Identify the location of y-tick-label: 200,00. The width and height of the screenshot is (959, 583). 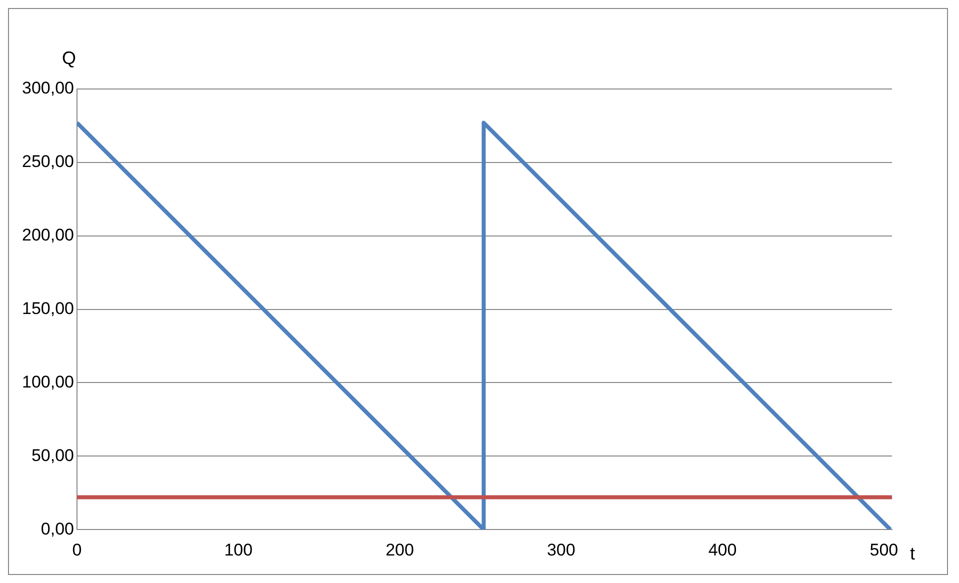
(48, 235).